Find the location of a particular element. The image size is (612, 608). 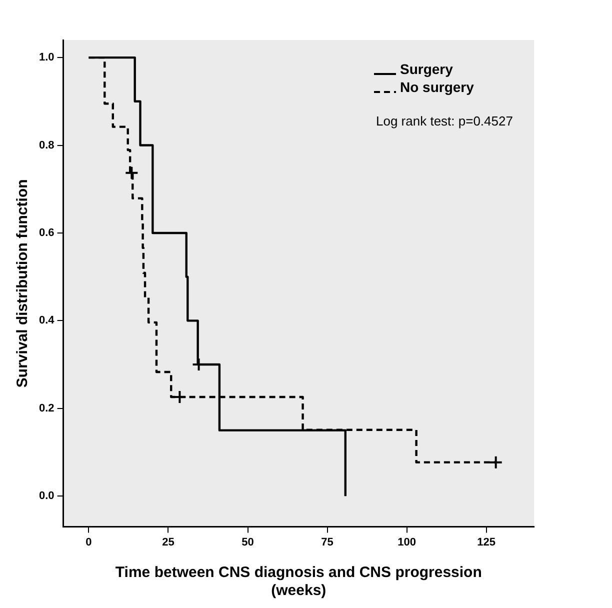

legend-label: No surgery is located at coordinates (437, 86).